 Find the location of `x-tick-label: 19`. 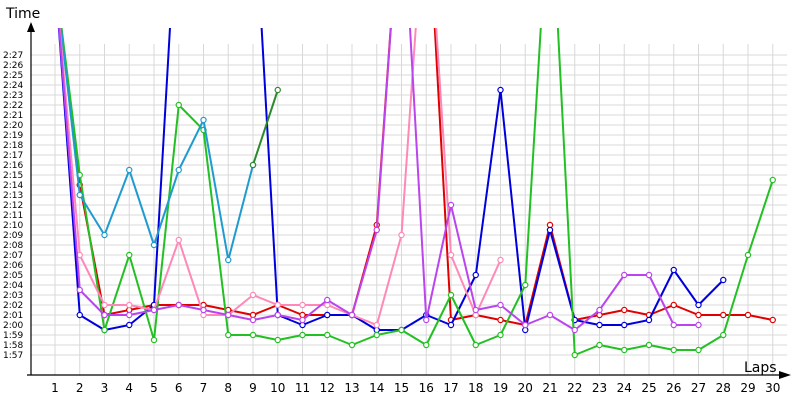

x-tick-label: 19 is located at coordinates (500, 388).